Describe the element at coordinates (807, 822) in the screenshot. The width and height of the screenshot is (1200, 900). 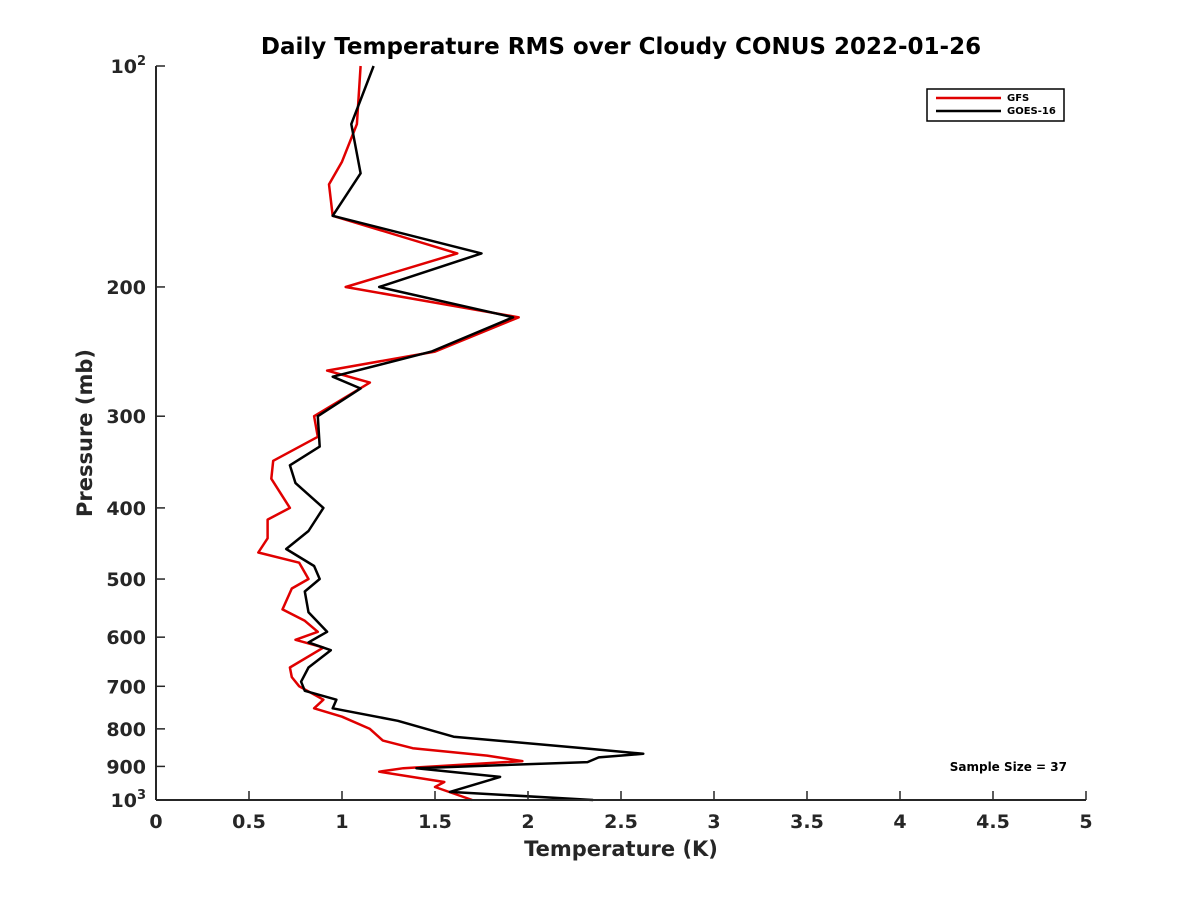
I see `x-tick-label: 3.5` at that location.